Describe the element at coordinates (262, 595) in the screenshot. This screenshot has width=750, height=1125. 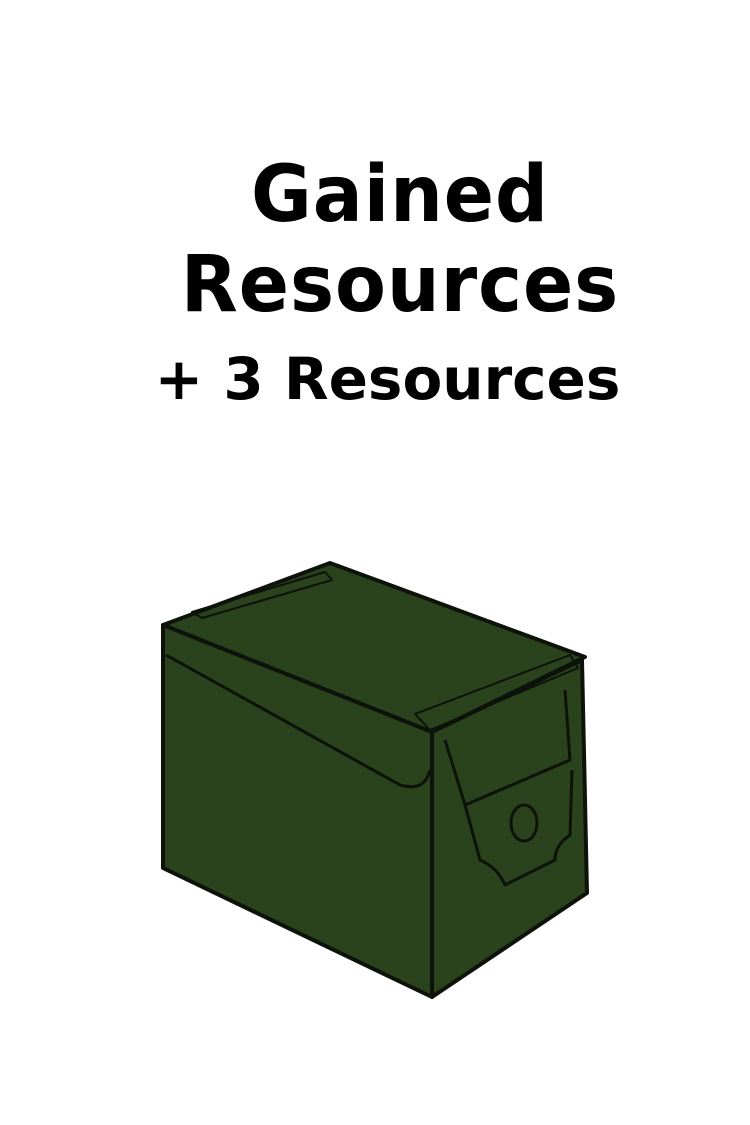
I see `lid-edge` at that location.